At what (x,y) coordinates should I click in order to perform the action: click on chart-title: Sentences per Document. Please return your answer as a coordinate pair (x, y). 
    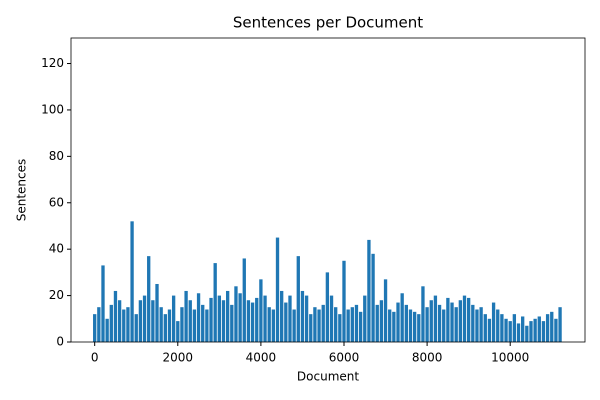
    Looking at the image, I should click on (328, 23).